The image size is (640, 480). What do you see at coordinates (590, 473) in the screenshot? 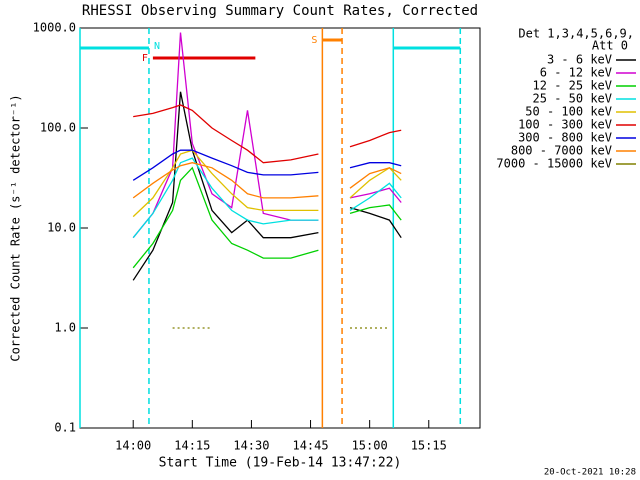
I see `footer: 20-Oct-2021 10:28` at bounding box center [590, 473].